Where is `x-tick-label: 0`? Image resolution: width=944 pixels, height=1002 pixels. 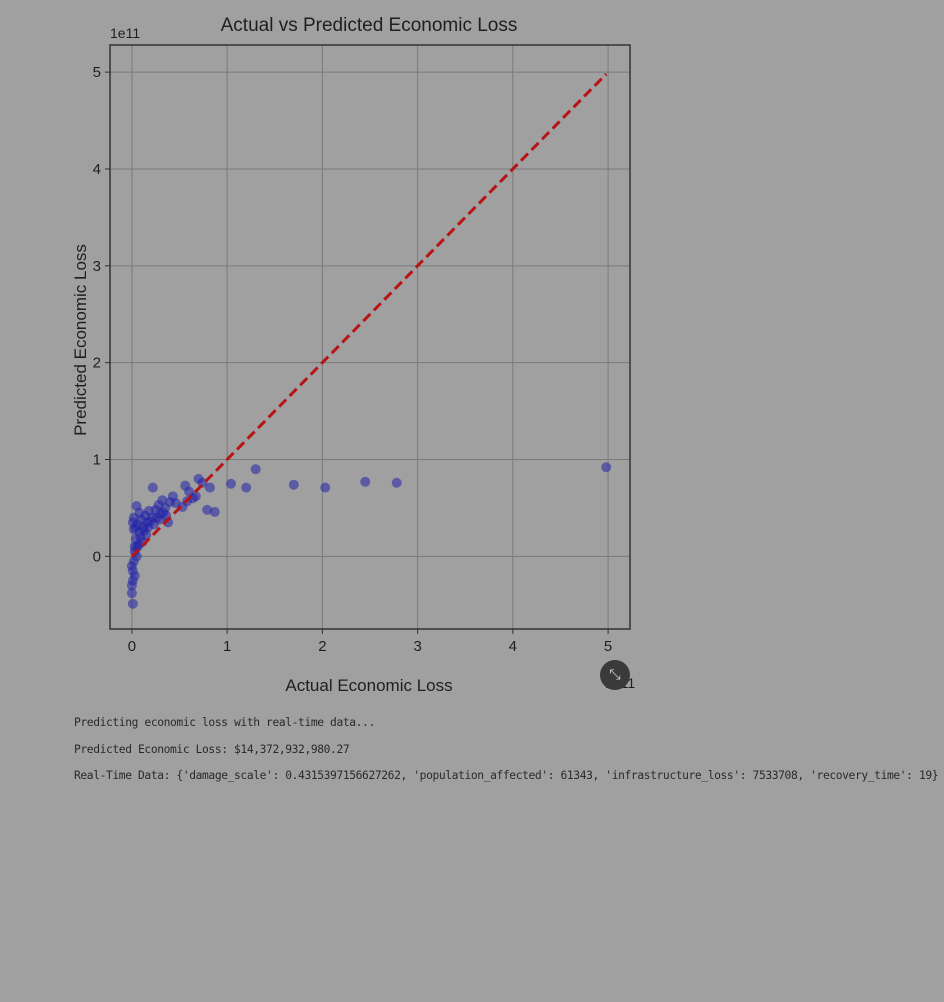
x-tick-label: 0 is located at coordinates (132, 646).